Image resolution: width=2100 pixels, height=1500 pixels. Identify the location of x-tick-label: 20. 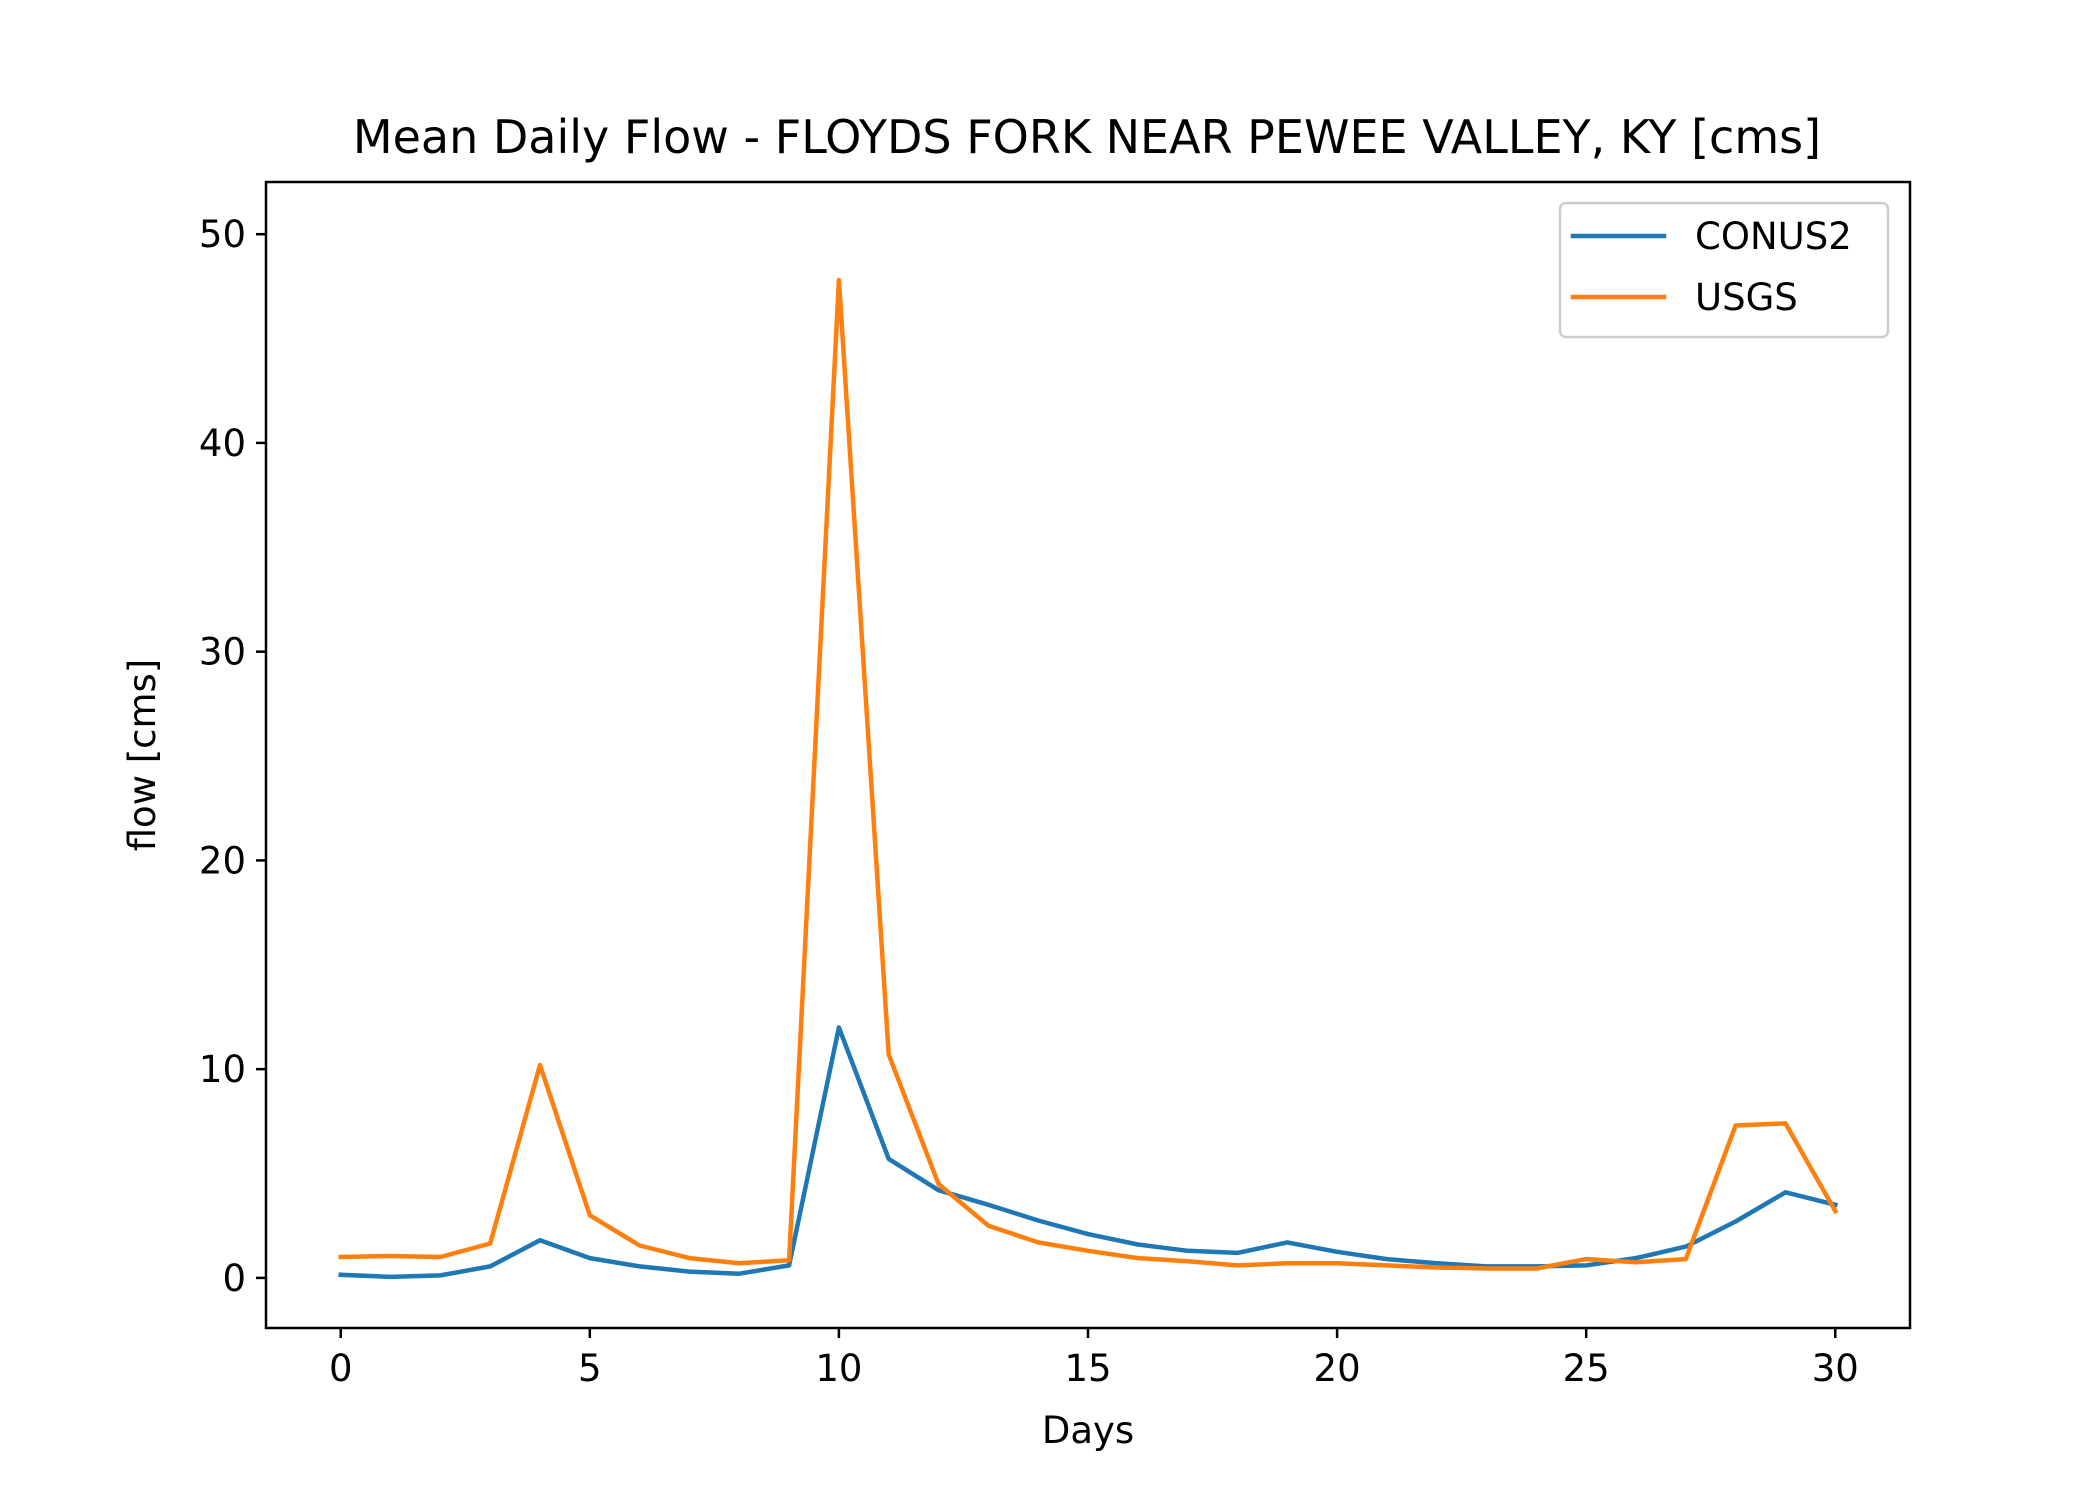
(1337, 1368).